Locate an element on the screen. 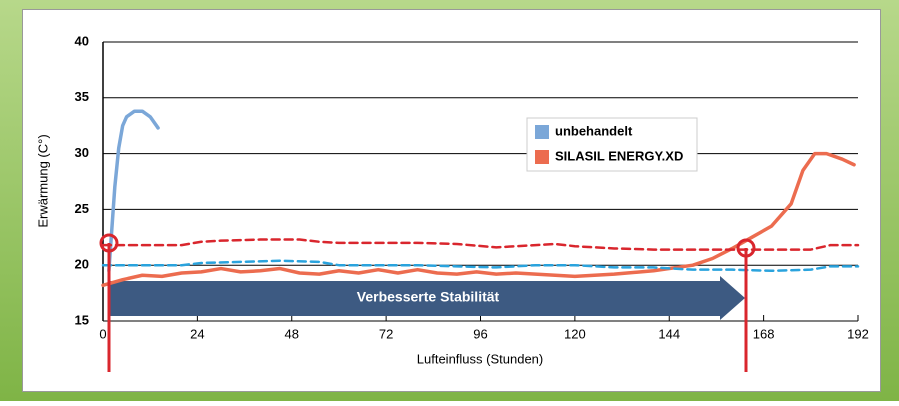 The height and width of the screenshot is (406, 899). x-tick-label: 192 is located at coordinates (858, 333).